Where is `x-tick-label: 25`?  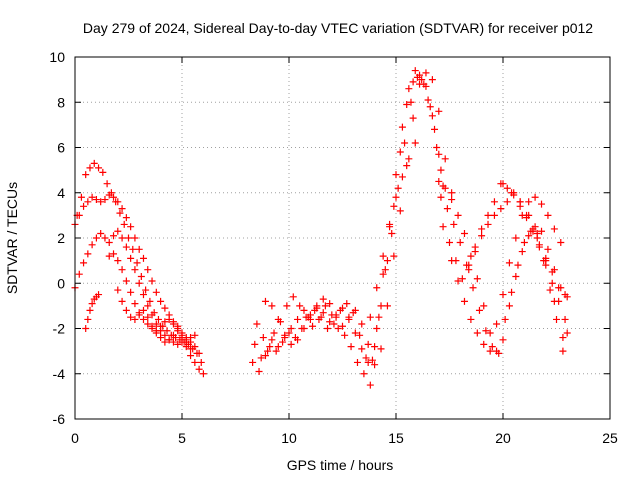
x-tick-label: 25 is located at coordinates (610, 438).